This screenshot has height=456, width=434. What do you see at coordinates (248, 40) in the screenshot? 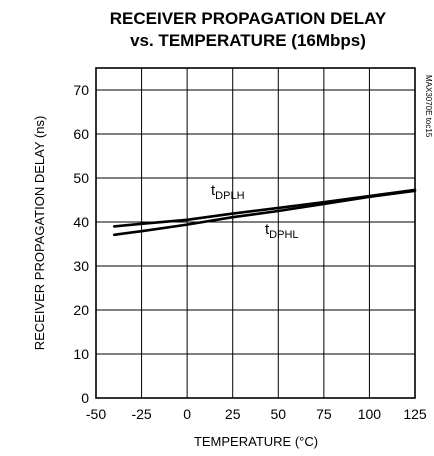
I see `chart-title-line-2: vs. TEMPERATURE (16Mbps)` at bounding box center [248, 40].